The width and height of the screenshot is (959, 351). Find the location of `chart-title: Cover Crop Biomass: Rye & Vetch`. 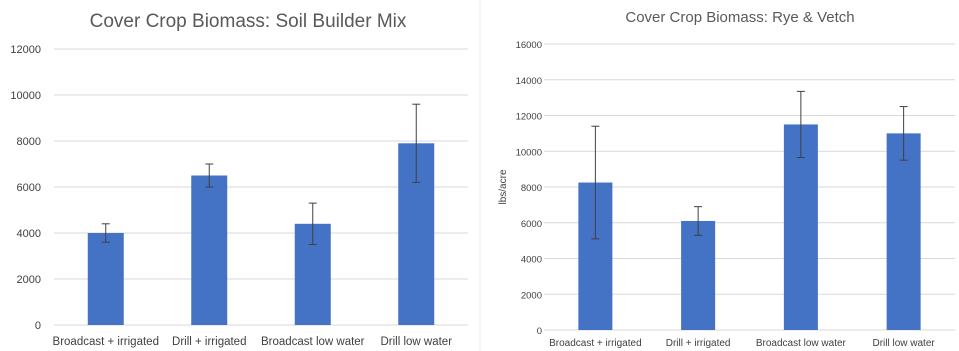

chart-title: Cover Crop Biomass: Rye & Vetch is located at coordinates (739, 17).